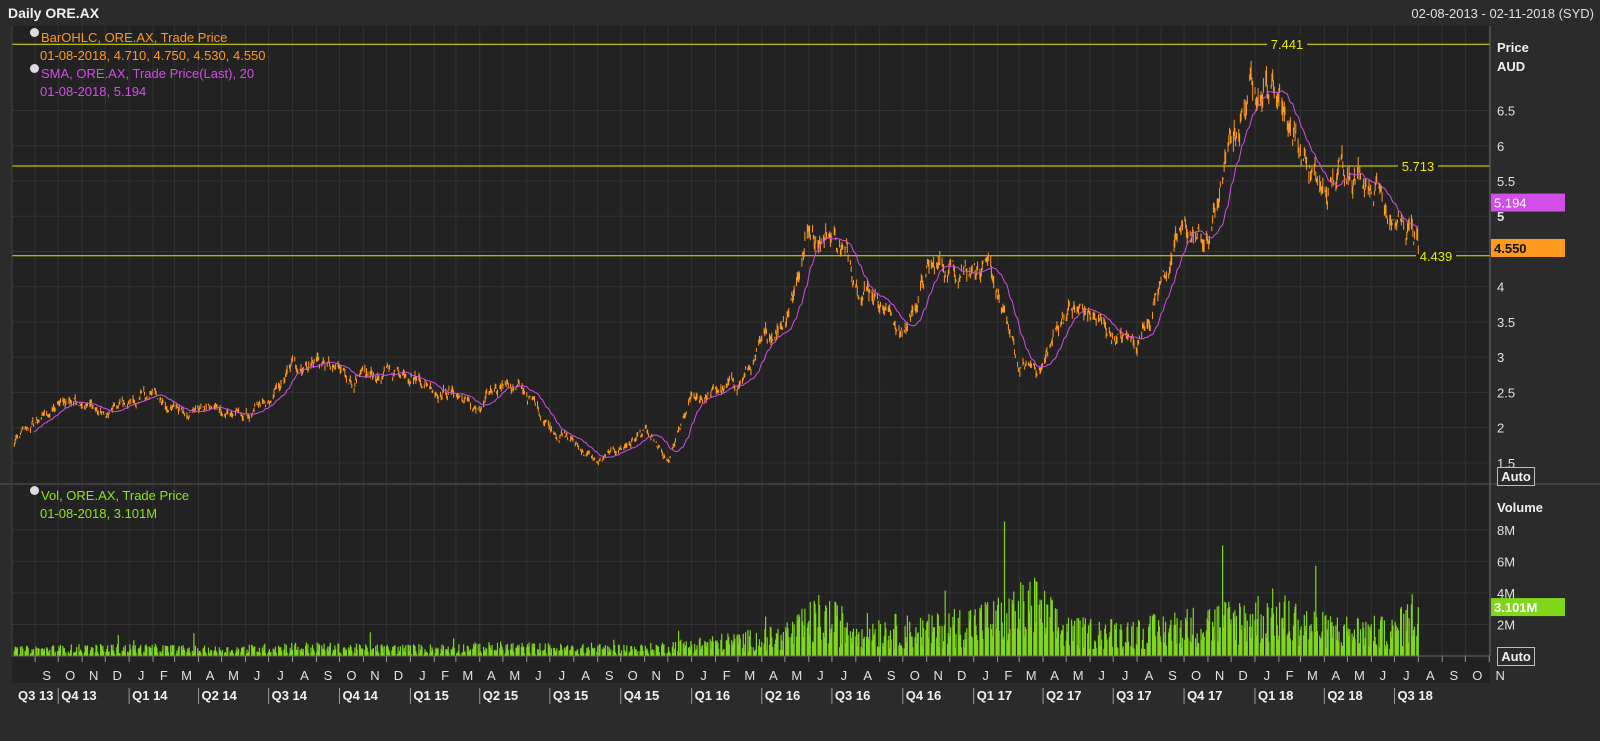 This screenshot has width=1600, height=741. Describe the element at coordinates (1528, 247) in the screenshot. I see `price-last-marker` at that location.